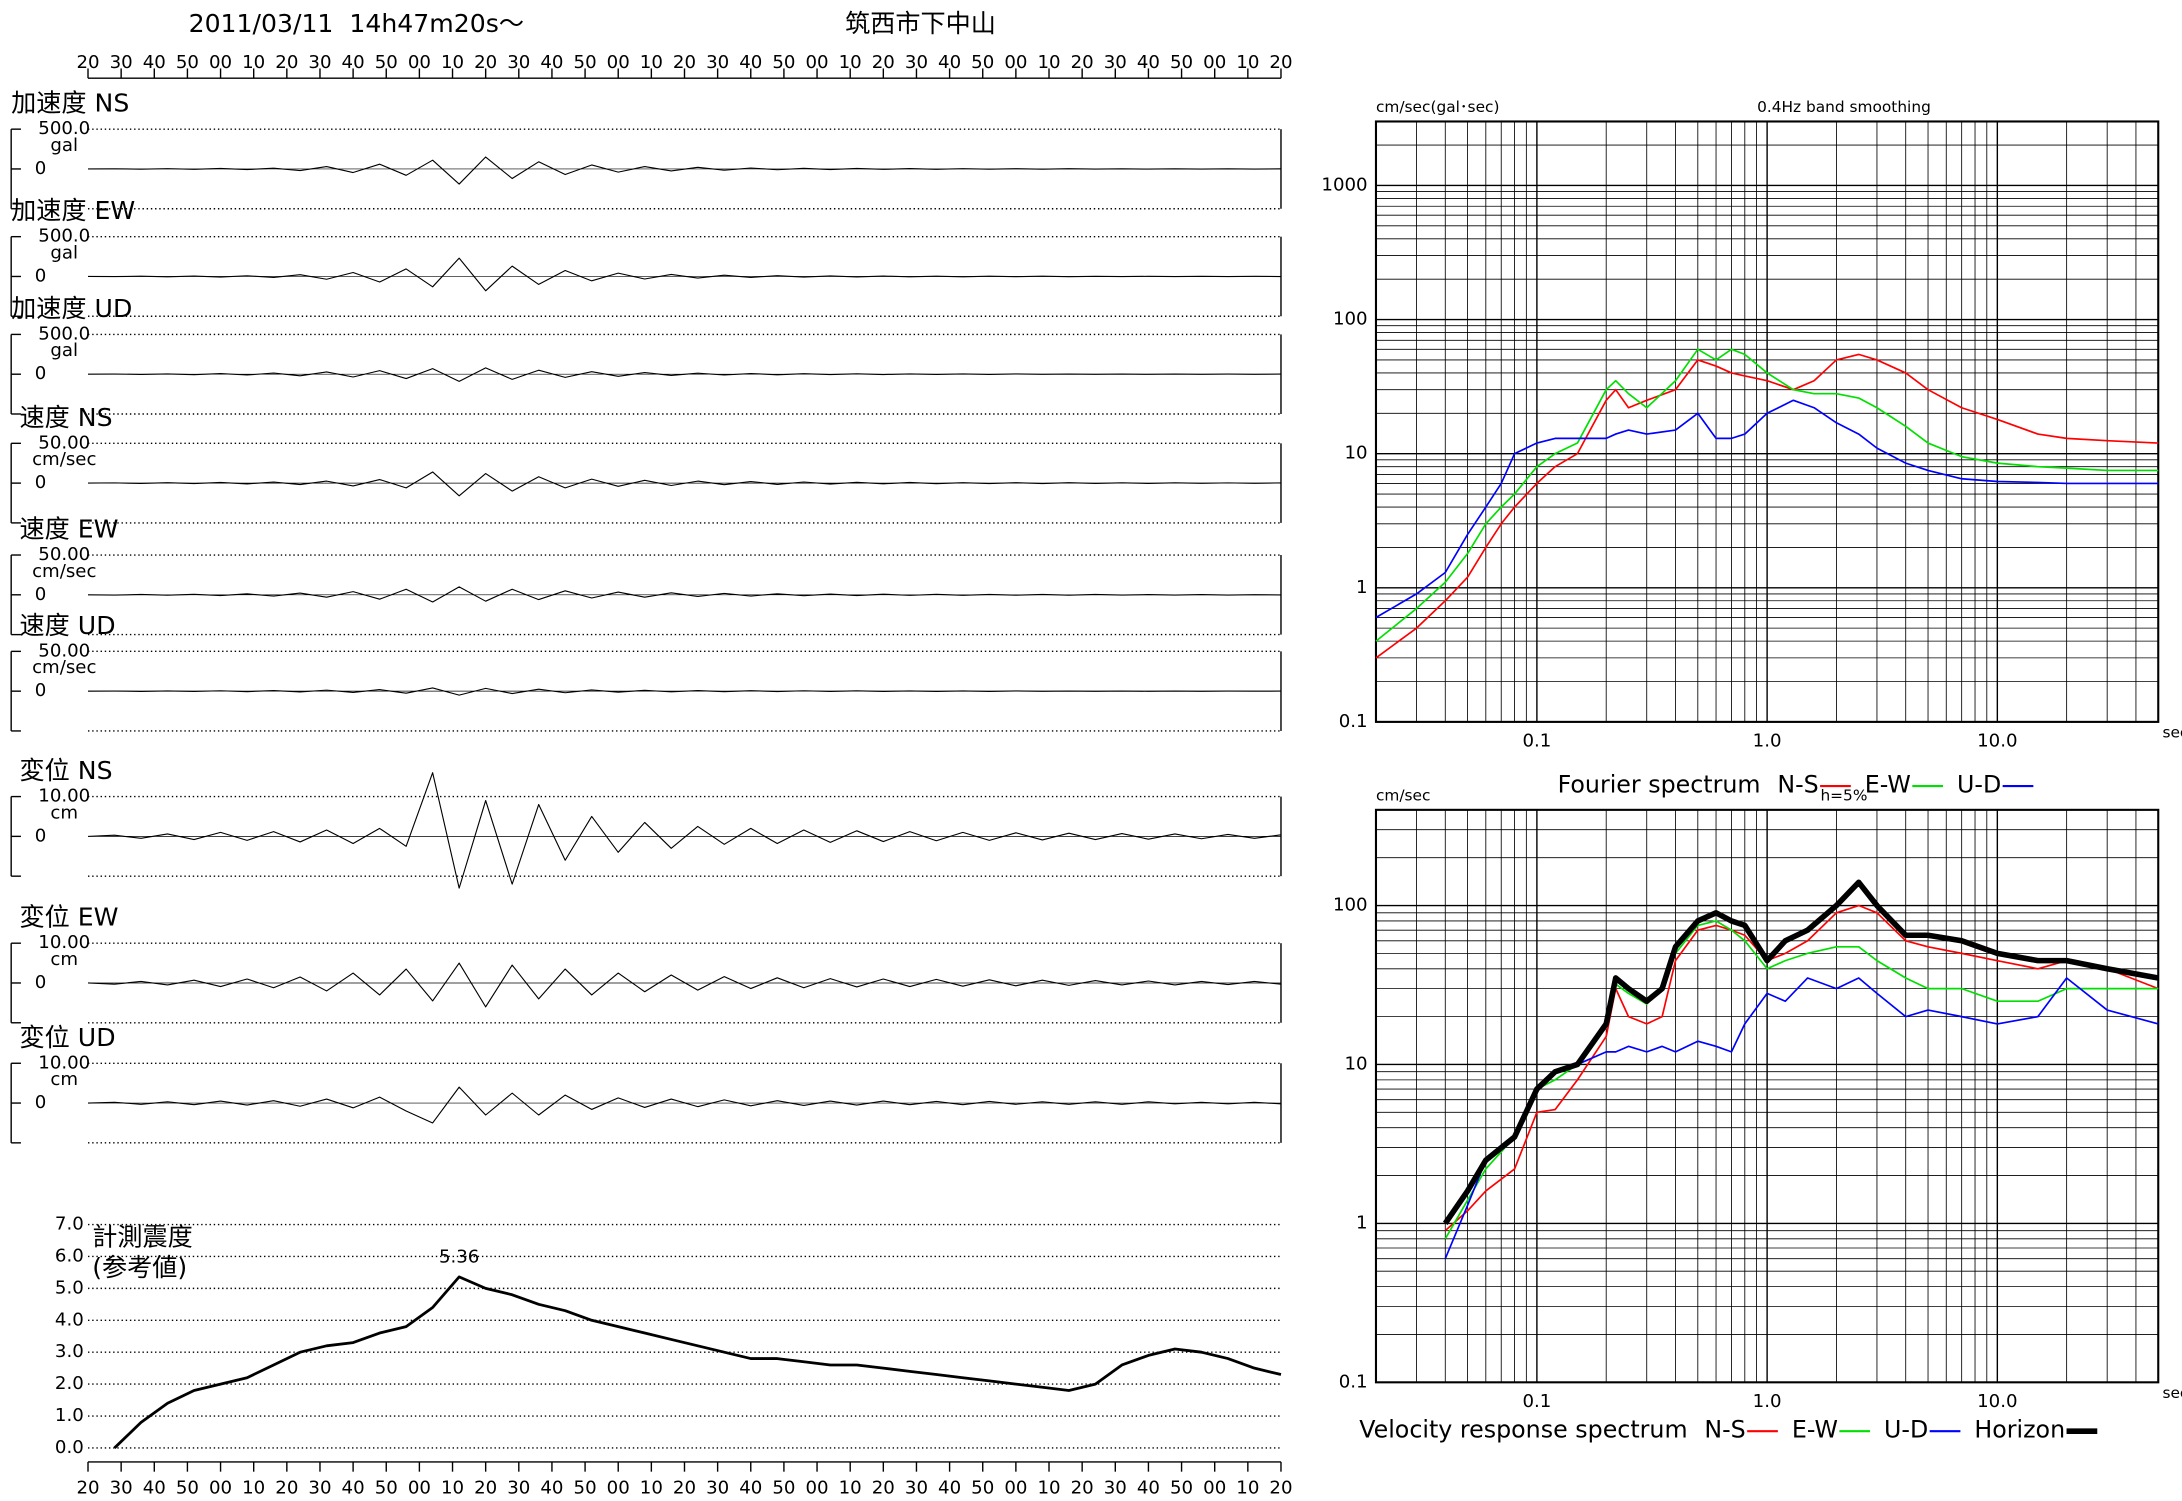 The image size is (2182, 1501). I want to click on y-tick-label: 1.0, so click(69, 1415).